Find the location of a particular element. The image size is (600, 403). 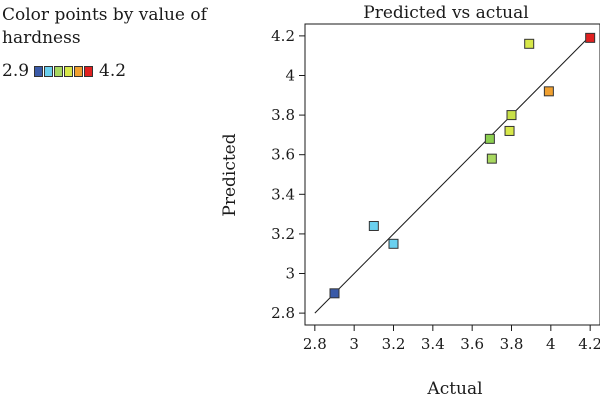

y-tick-label: 2.8 is located at coordinates (283, 313).